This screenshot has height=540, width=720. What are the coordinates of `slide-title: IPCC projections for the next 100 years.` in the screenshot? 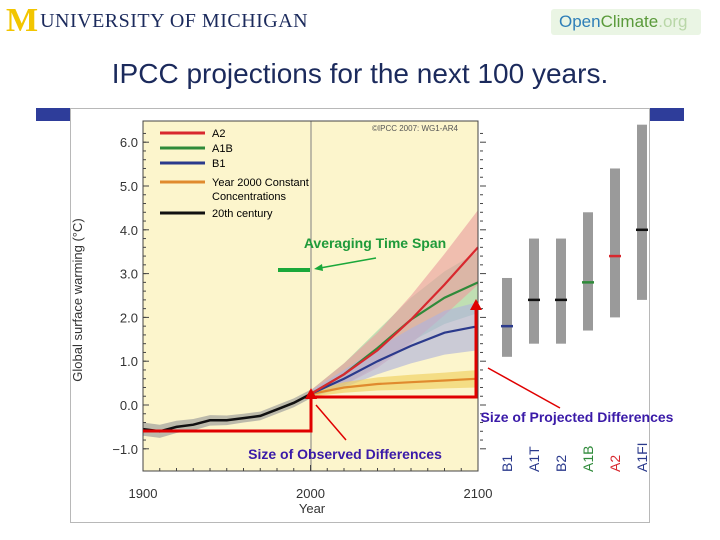 It's located at (360, 73).